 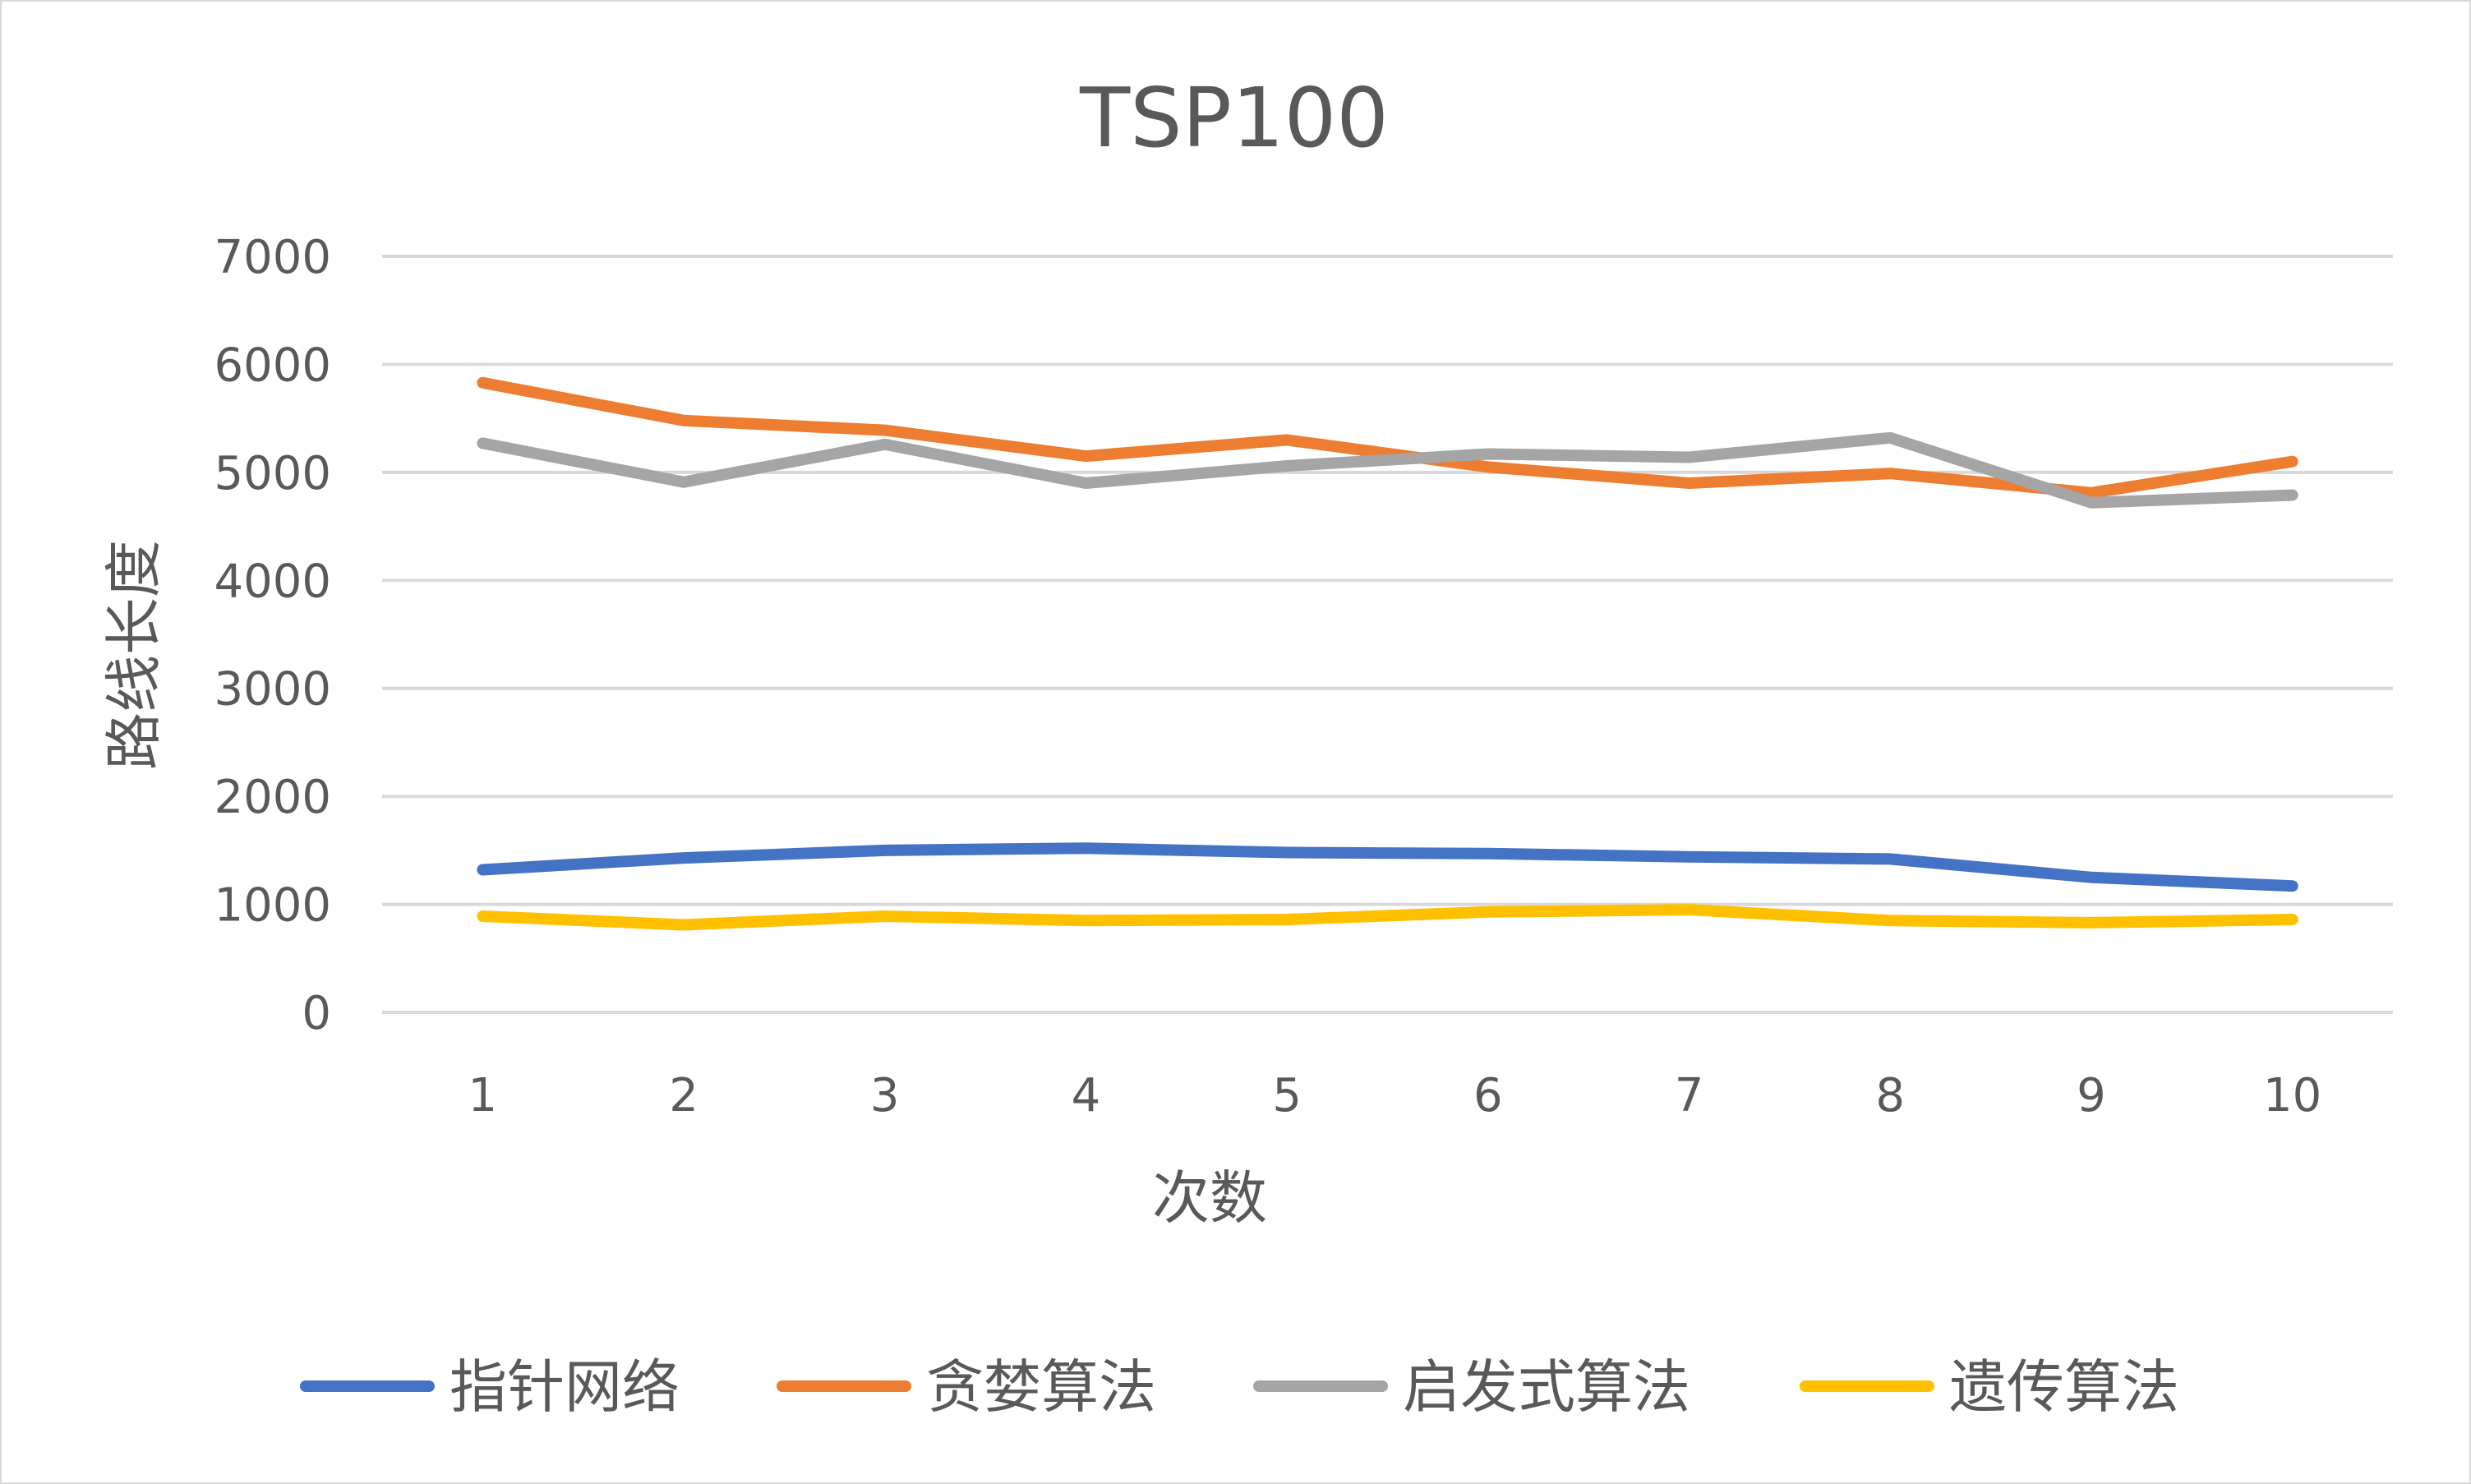 What do you see at coordinates (684, 1096) in the screenshot?
I see `x-tick-label: 2` at bounding box center [684, 1096].